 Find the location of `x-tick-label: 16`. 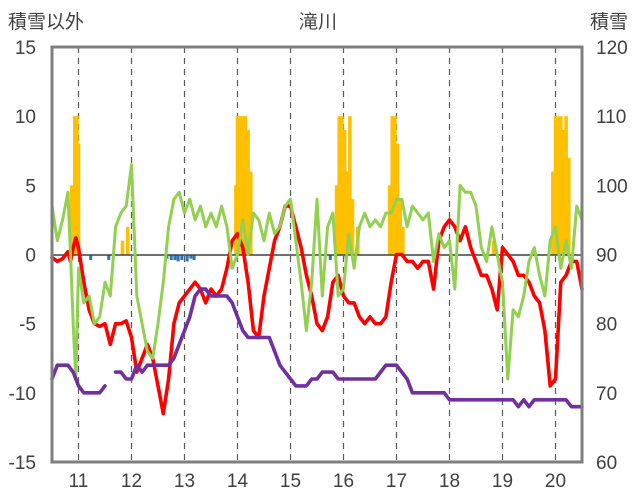

x-tick-label: 16 is located at coordinates (343, 481).